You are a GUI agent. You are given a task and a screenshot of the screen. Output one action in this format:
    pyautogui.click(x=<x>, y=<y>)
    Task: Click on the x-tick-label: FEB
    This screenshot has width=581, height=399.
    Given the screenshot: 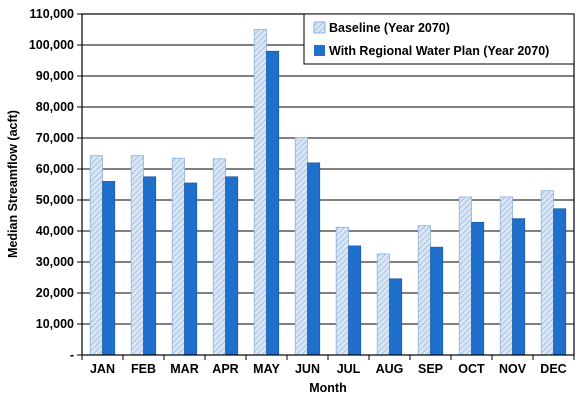 What is the action you would take?
    pyautogui.click(x=143, y=369)
    